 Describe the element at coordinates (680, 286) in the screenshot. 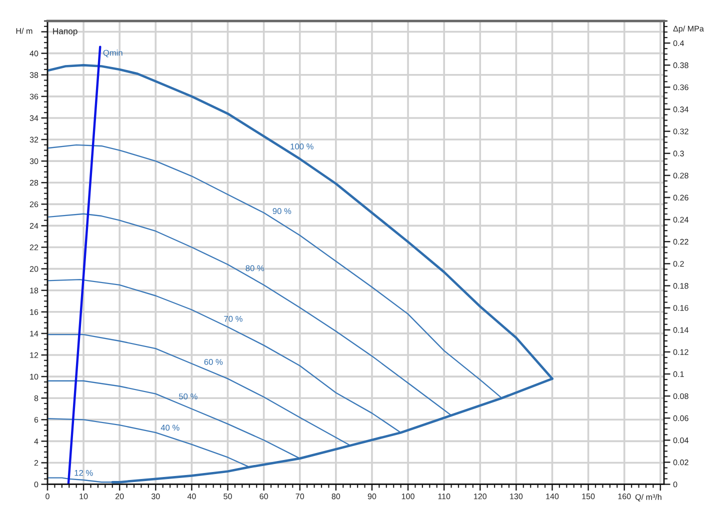

I see `y2-tick-label: 0.18` at that location.